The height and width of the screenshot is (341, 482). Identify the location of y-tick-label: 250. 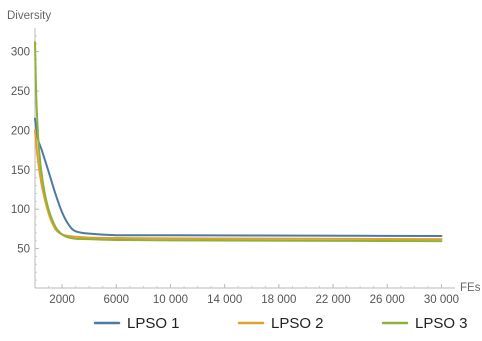
(20, 92).